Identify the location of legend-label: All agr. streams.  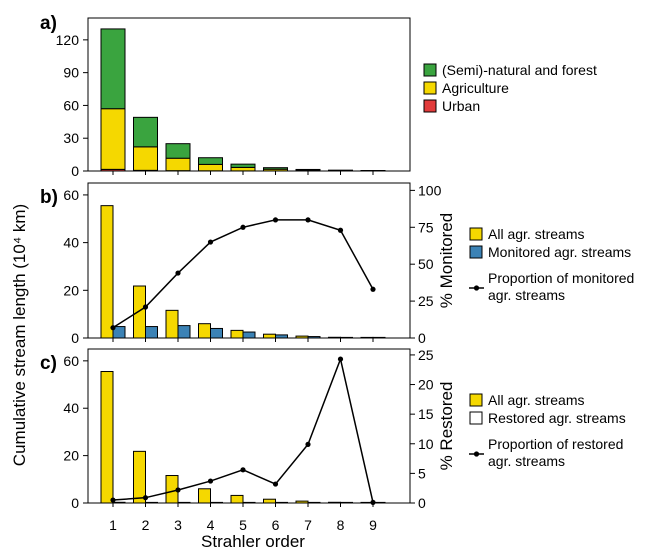
(536, 234).